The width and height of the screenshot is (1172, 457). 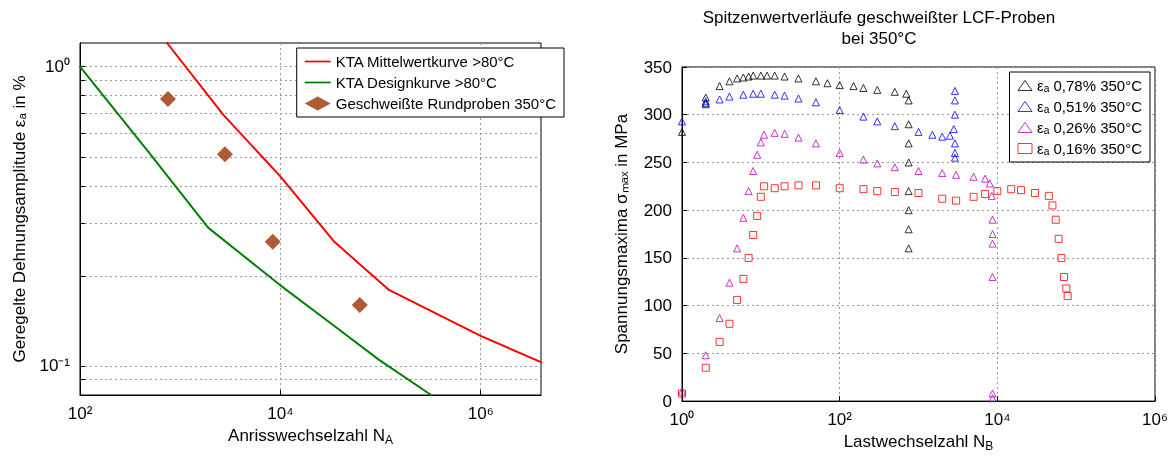 I want to click on y-tick-label: 10⁻¹, so click(x=55, y=366).